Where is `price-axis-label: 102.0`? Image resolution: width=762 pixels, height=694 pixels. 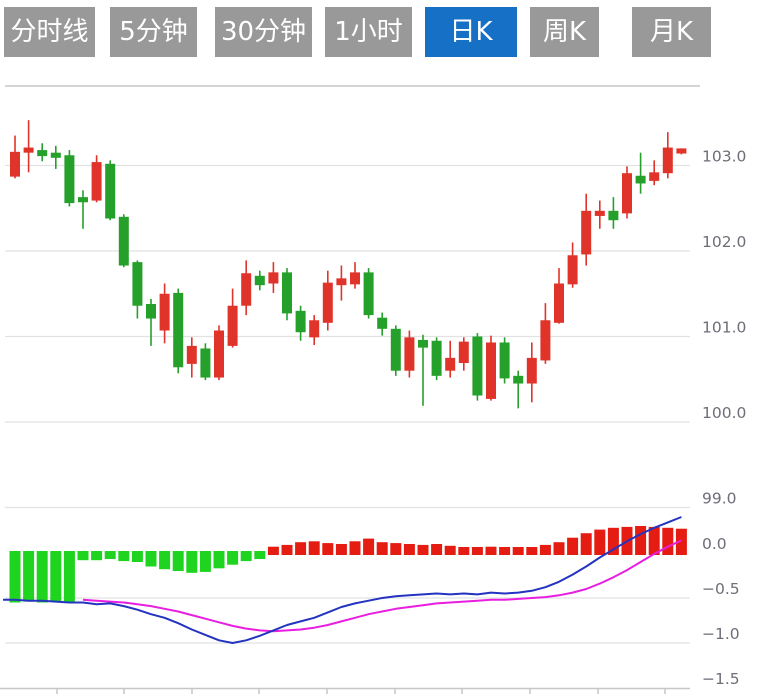
price-axis-label: 102.0 is located at coordinates (724, 242).